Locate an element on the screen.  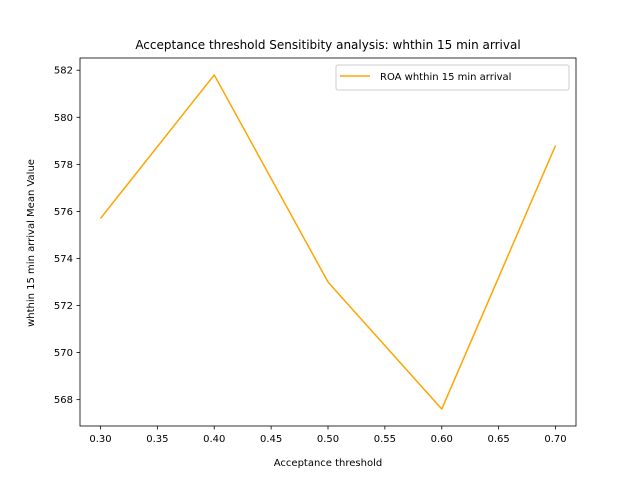
y-tick-label: 574 is located at coordinates (63, 259).